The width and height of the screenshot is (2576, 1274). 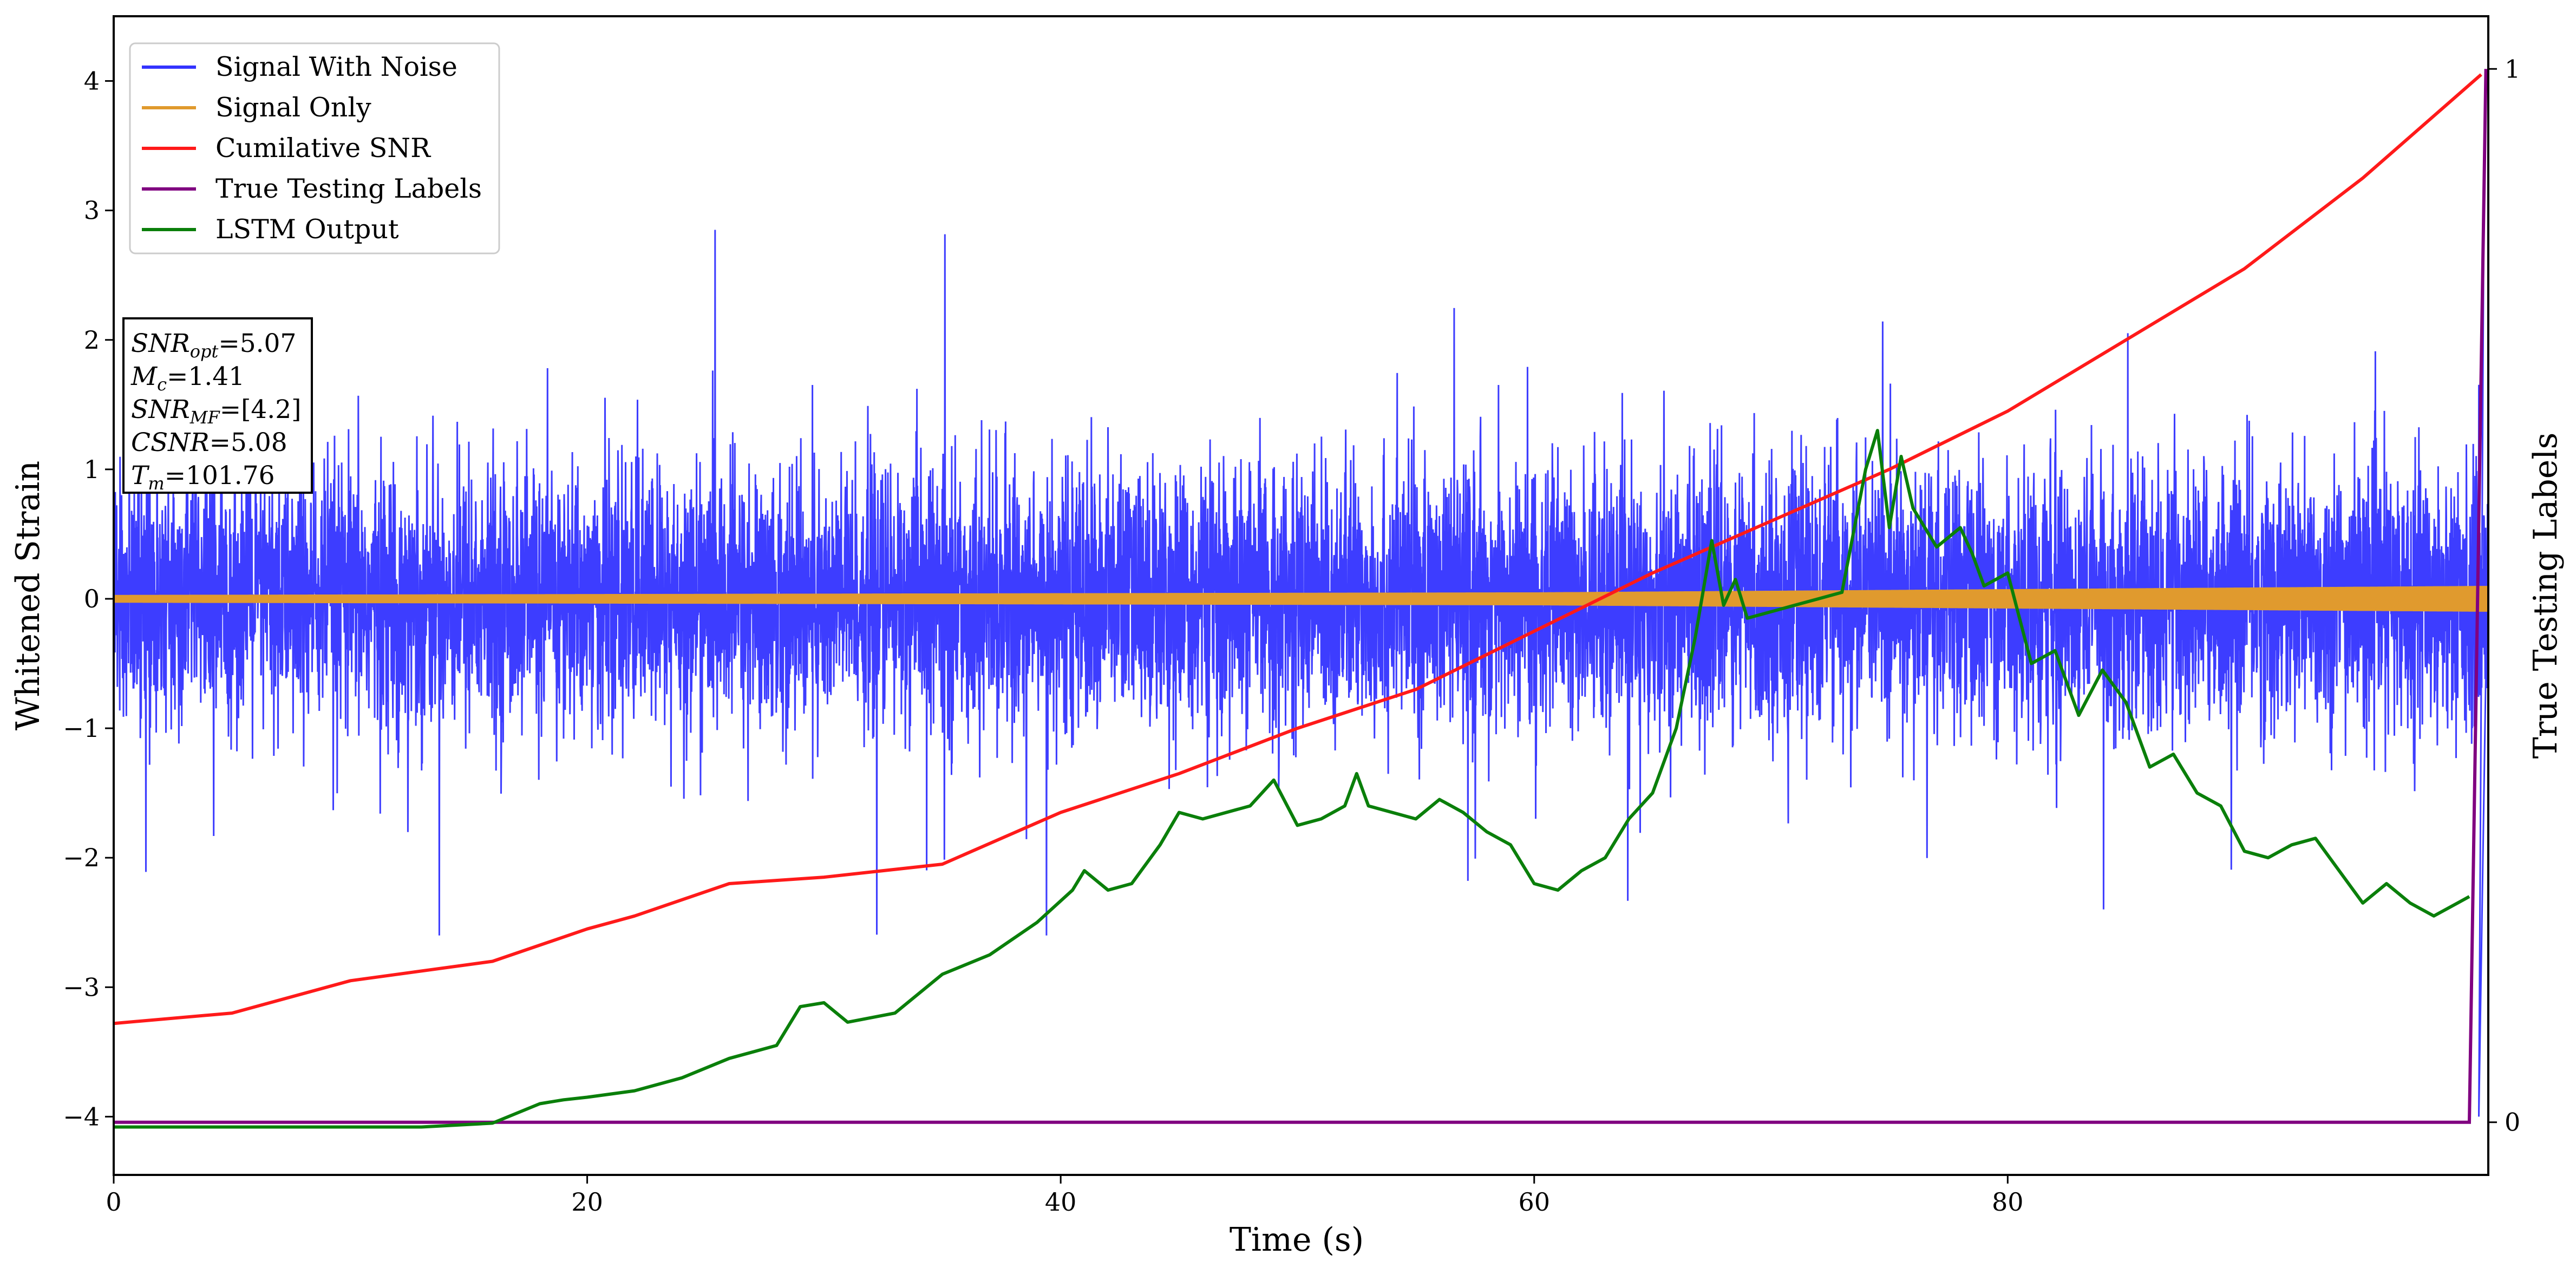 I want to click on annotation-frame, so click(x=217, y=405).